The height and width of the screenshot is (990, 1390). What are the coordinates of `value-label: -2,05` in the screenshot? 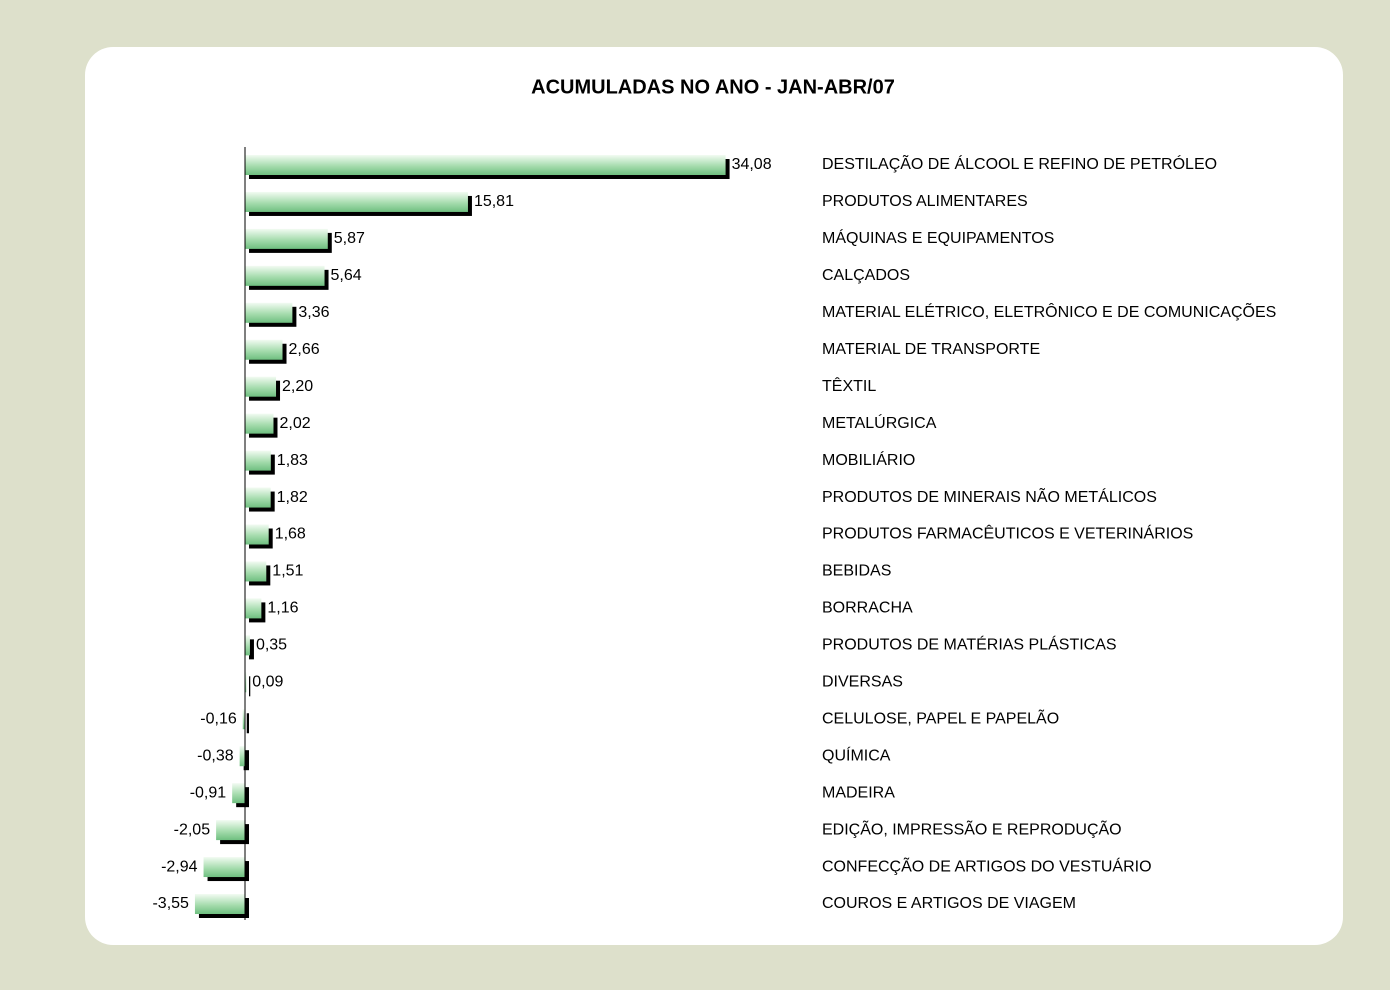 It's located at (192, 829).